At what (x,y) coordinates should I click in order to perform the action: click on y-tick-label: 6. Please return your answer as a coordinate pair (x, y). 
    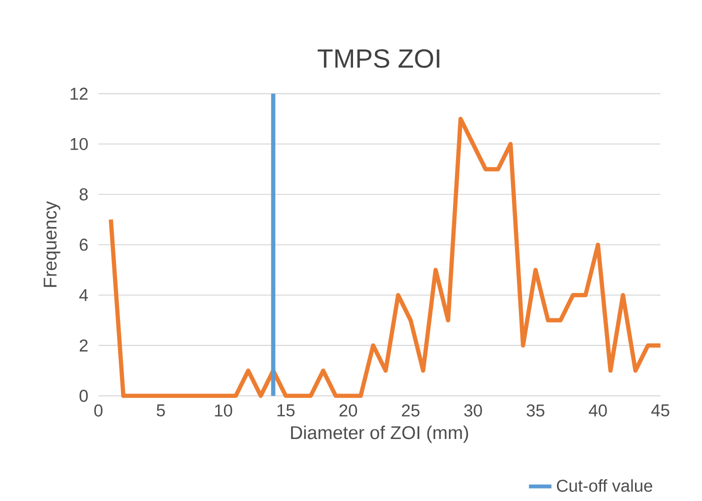
    Looking at the image, I should click on (84, 244).